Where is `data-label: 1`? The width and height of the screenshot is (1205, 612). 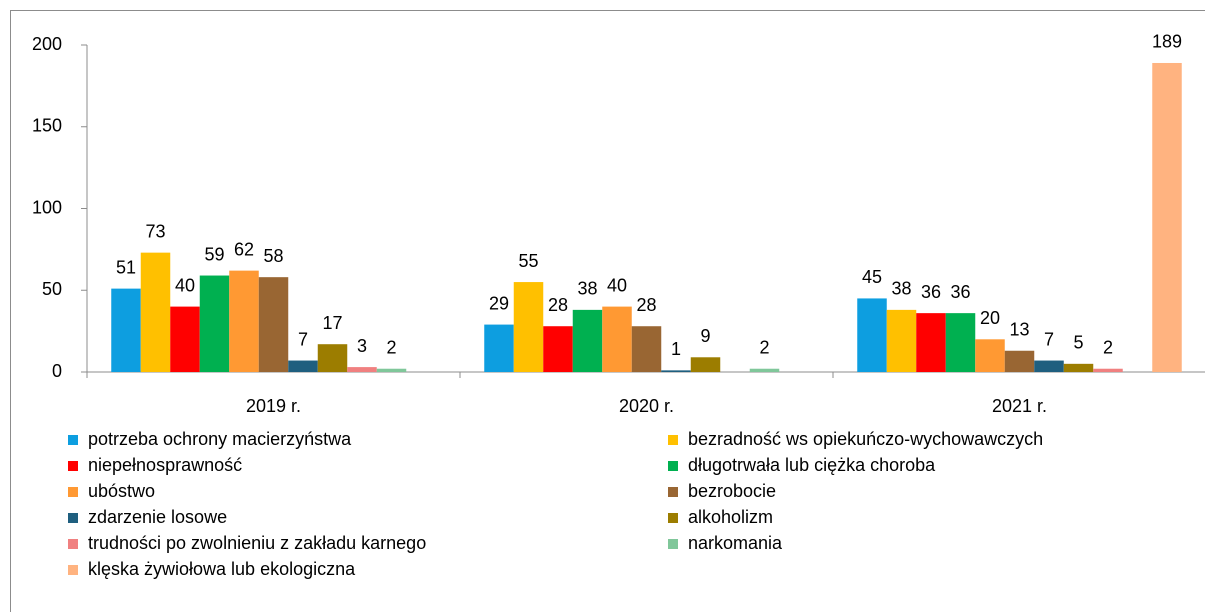
data-label: 1 is located at coordinates (676, 349).